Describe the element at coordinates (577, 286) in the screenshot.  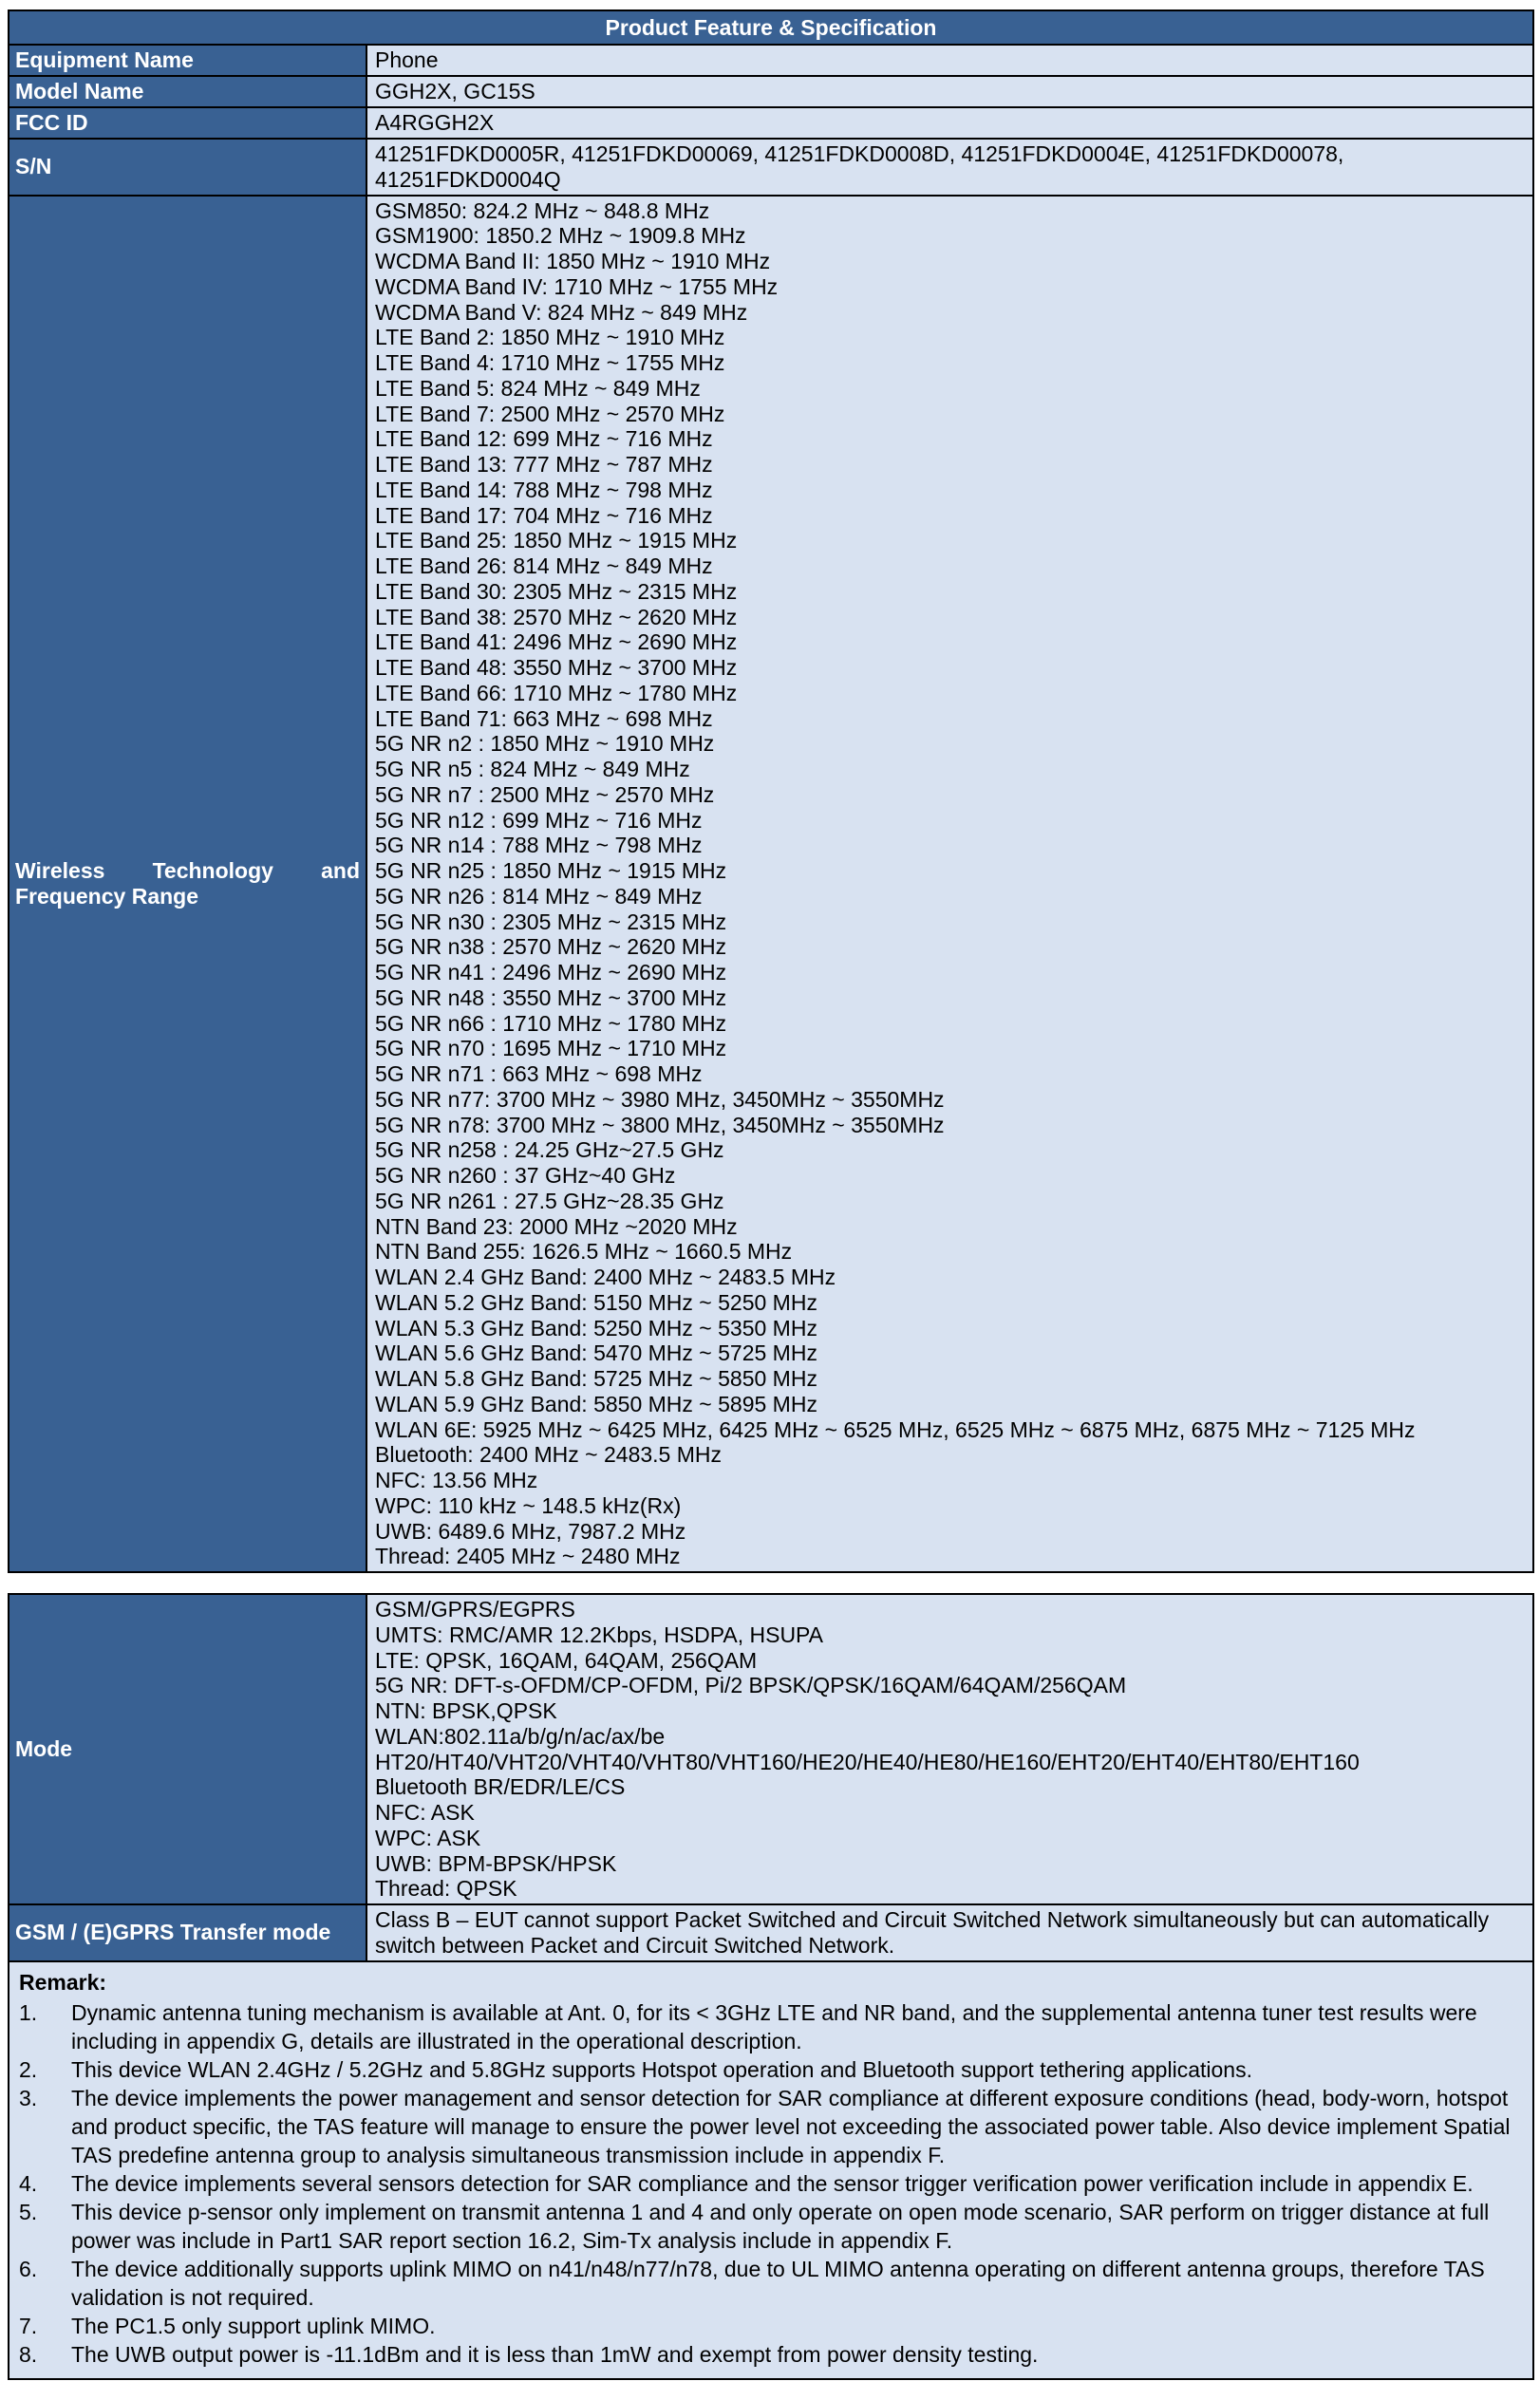
I see `frequency-line: WCDMA Band IV: 1710 MHz ~ 1755 MHz` at that location.